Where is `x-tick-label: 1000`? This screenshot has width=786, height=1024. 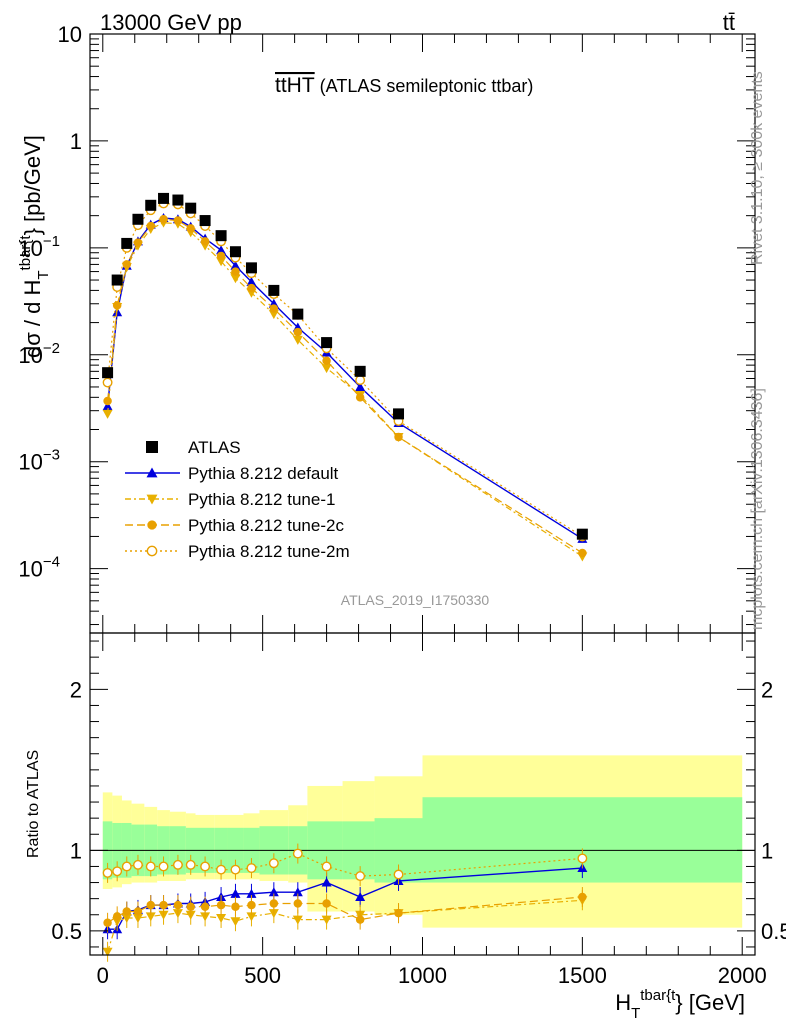
x-tick-label: 1000 is located at coordinates (422, 975).